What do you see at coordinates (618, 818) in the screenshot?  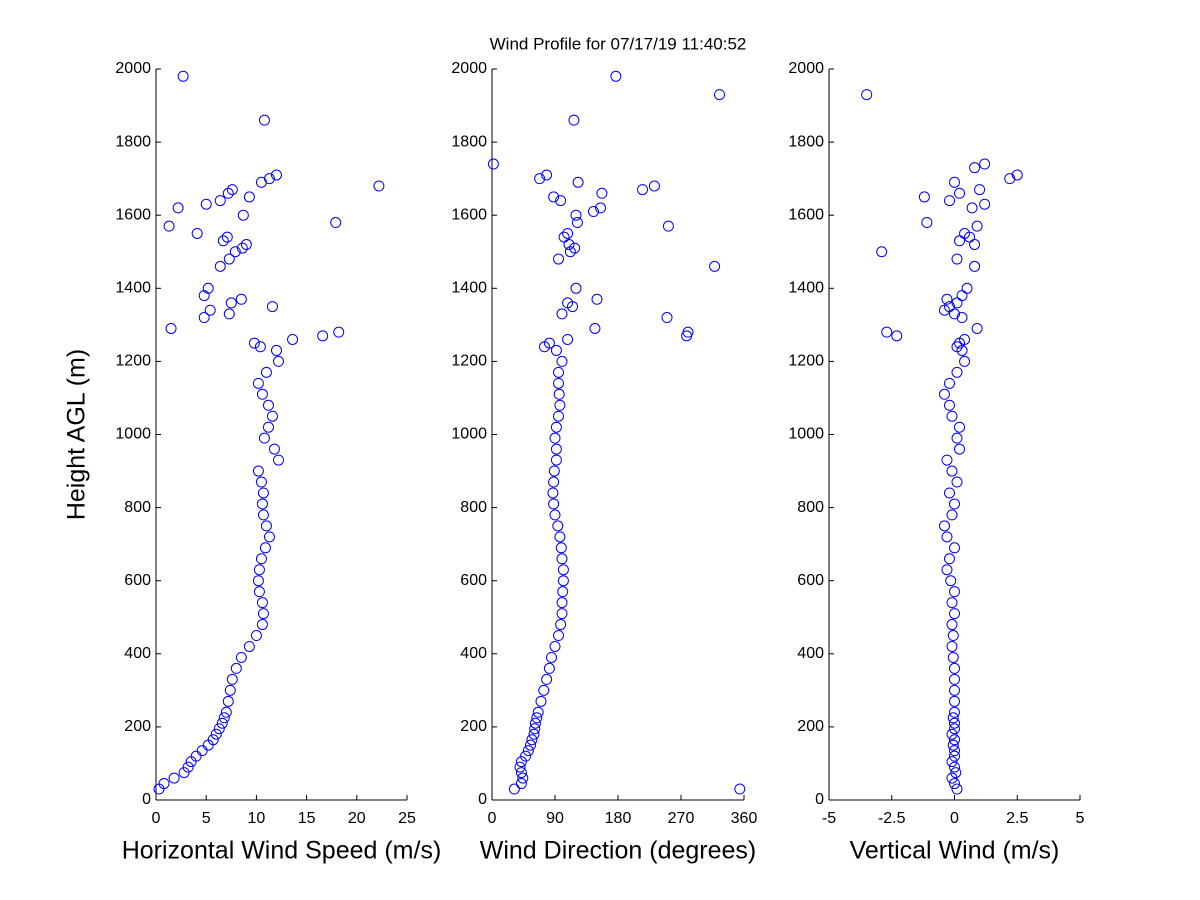 I see `x-tick-label: 180` at bounding box center [618, 818].